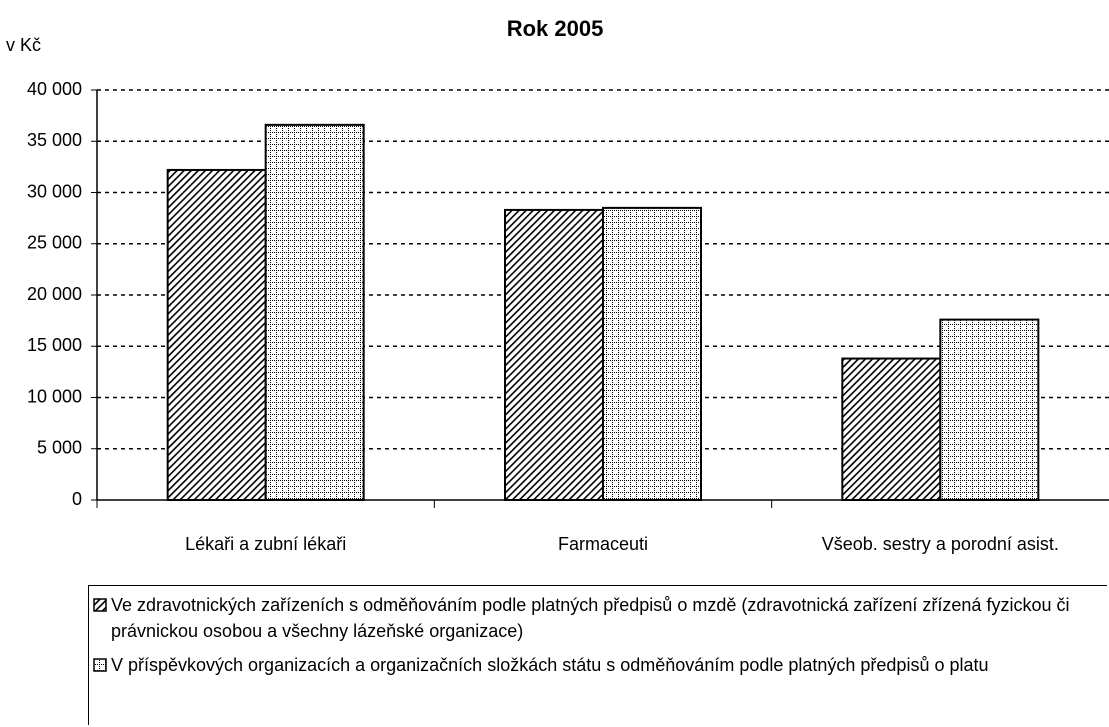 The height and width of the screenshot is (727, 1109). I want to click on y-tick-label: 10 000, so click(54, 396).